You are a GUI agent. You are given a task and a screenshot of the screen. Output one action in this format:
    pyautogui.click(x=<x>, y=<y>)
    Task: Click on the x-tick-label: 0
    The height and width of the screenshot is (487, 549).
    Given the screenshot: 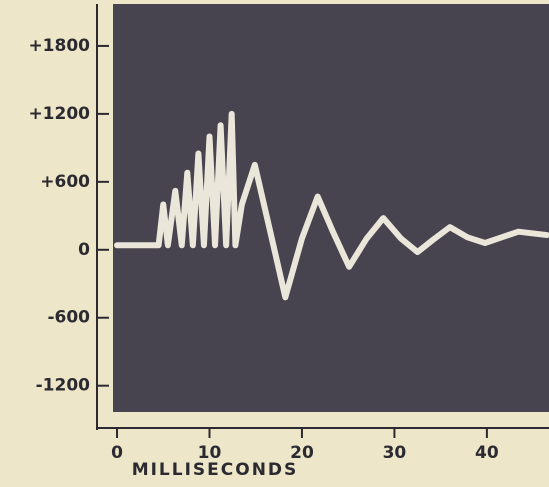 What is the action you would take?
    pyautogui.click(x=117, y=453)
    